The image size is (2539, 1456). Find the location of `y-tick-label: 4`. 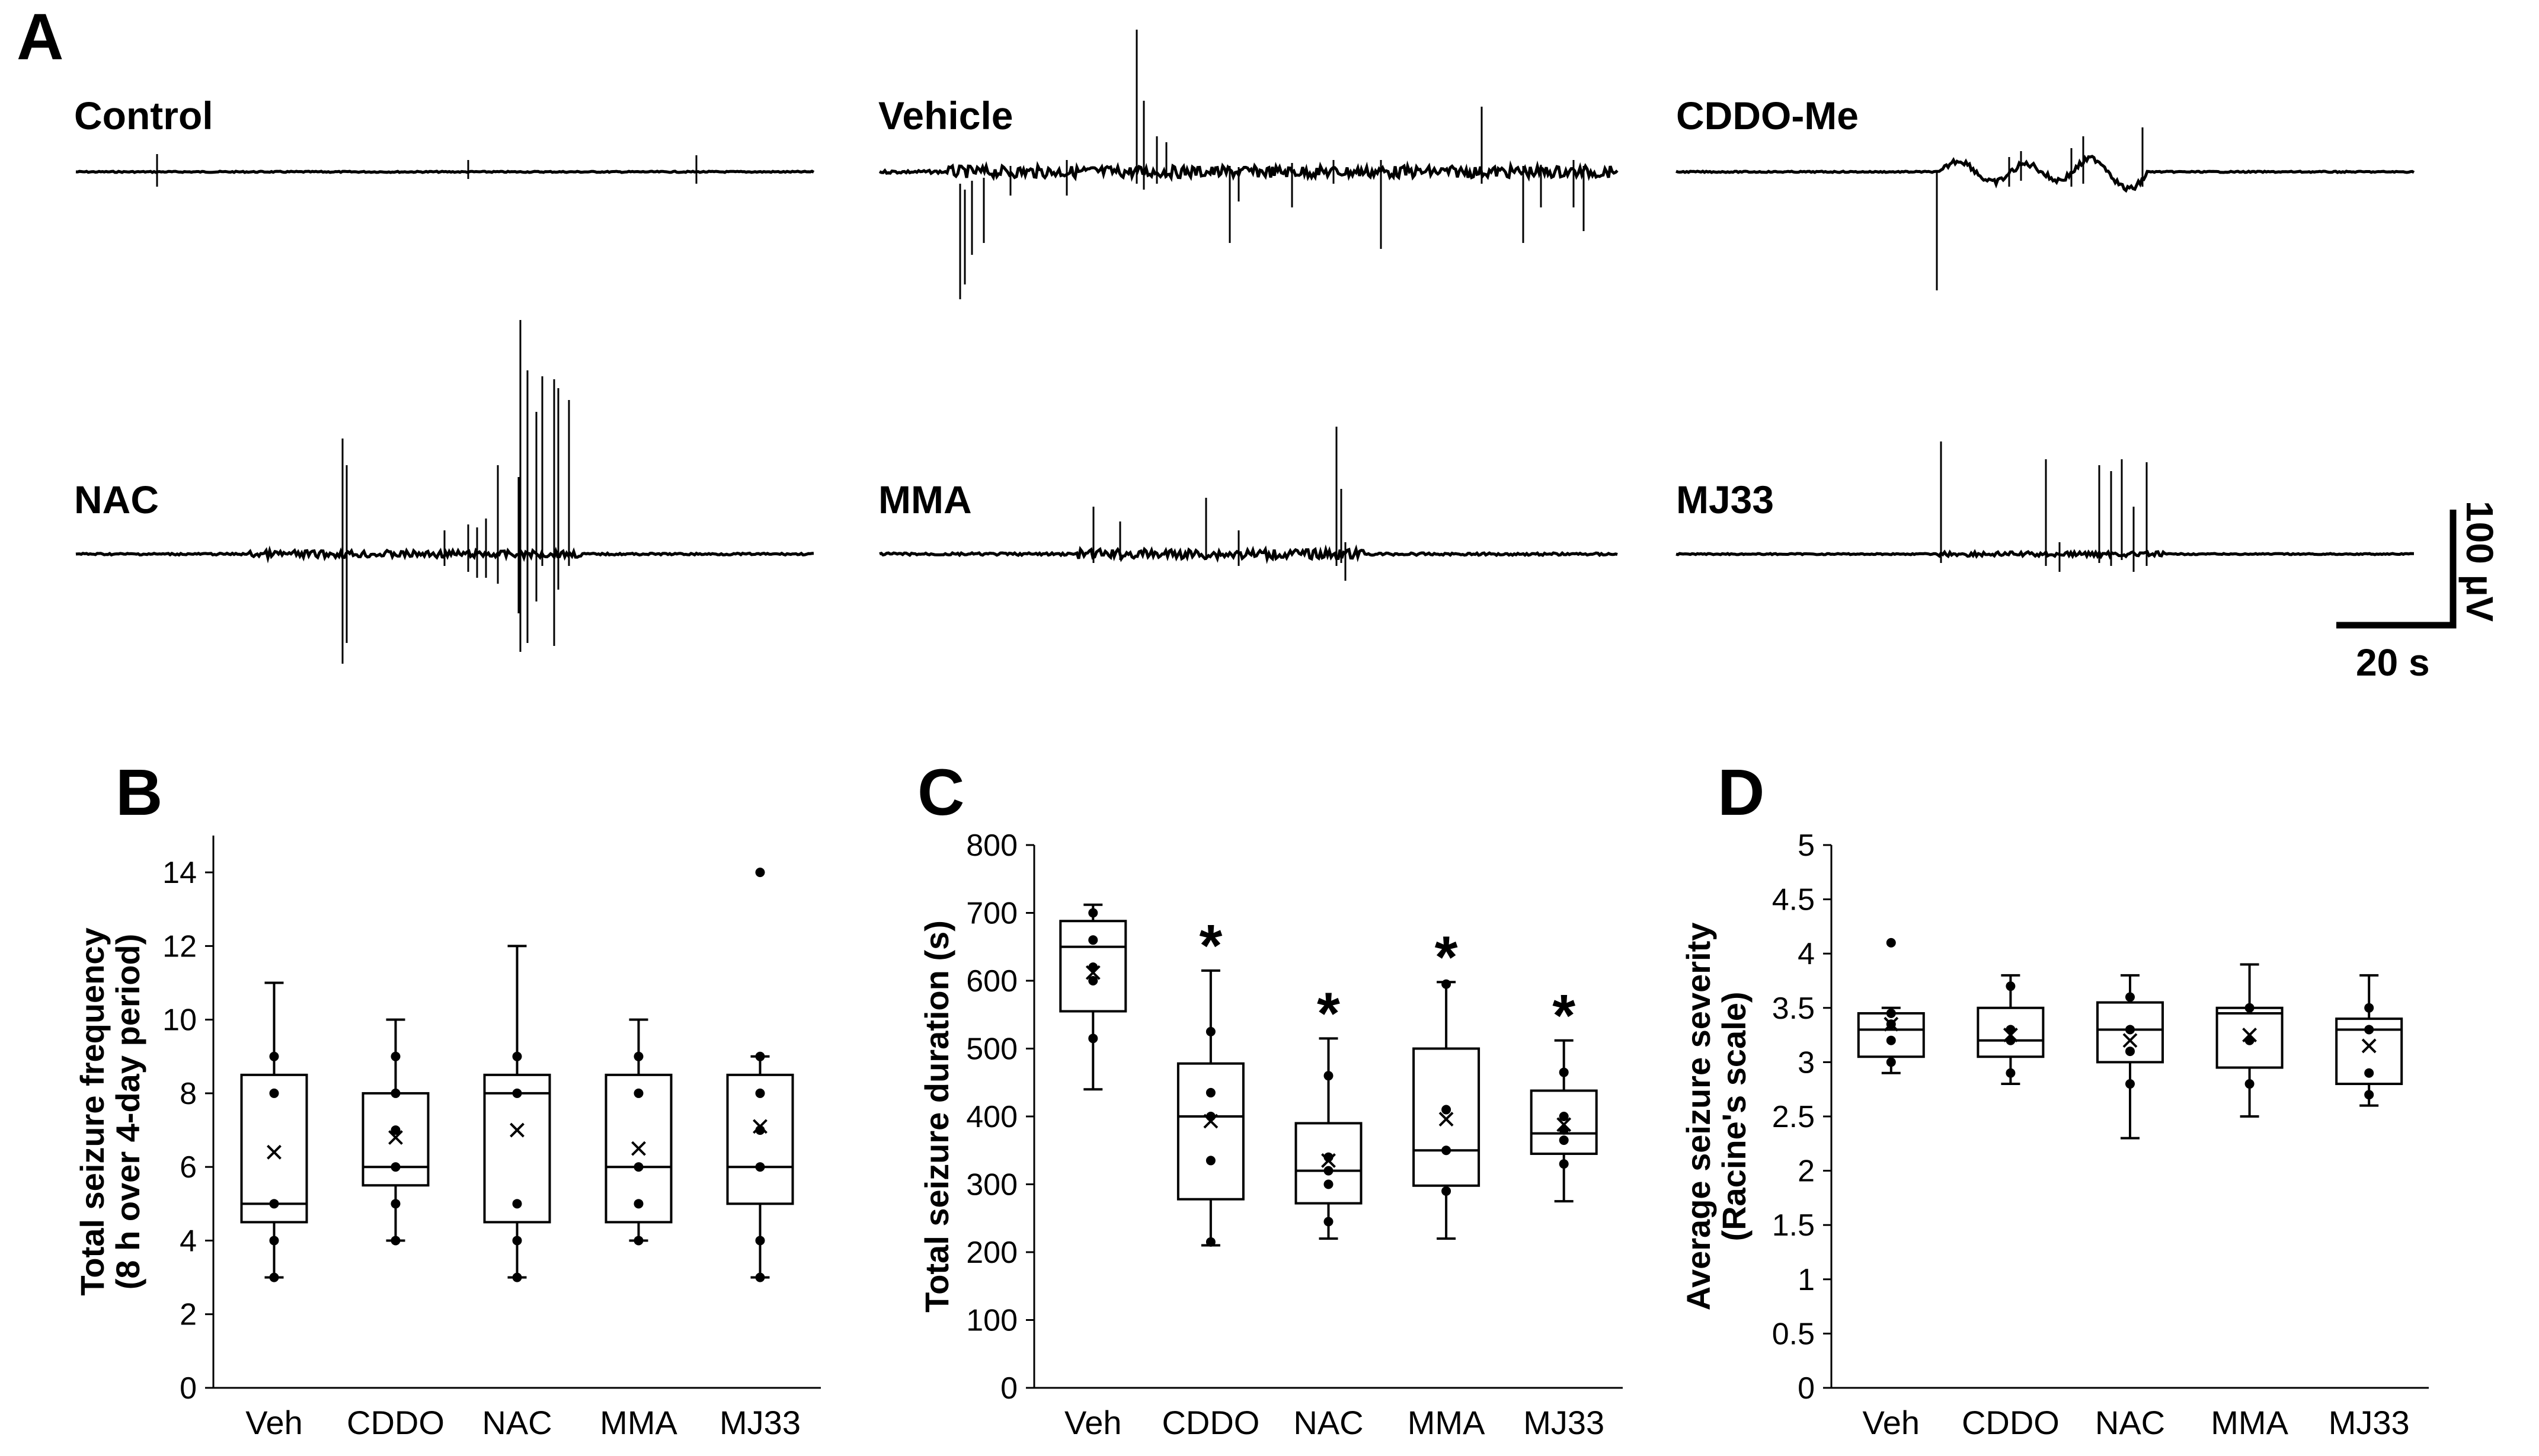

y-tick-label: 4 is located at coordinates (188, 1241).